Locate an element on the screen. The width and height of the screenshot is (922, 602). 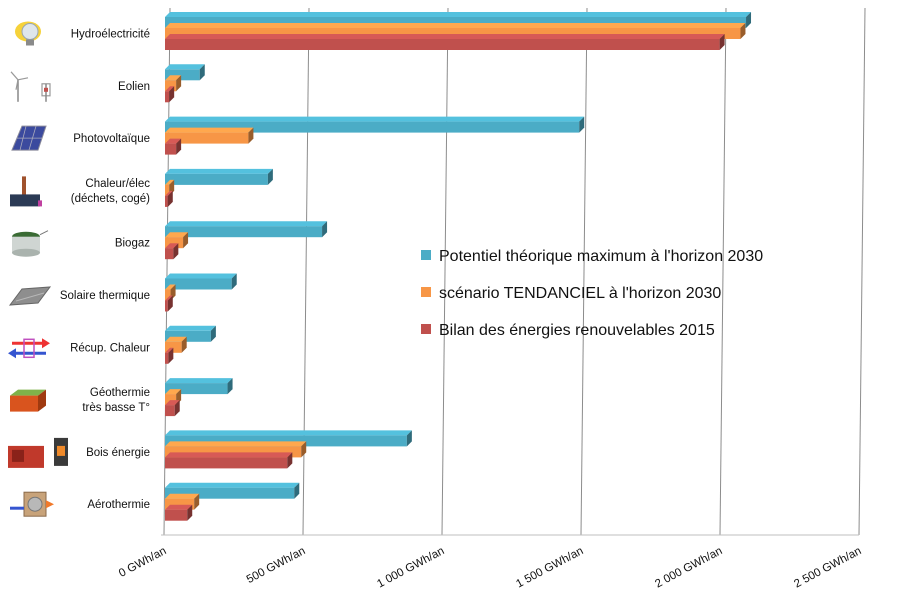
category-label: Solaire thermique is located at coordinates (105, 296).